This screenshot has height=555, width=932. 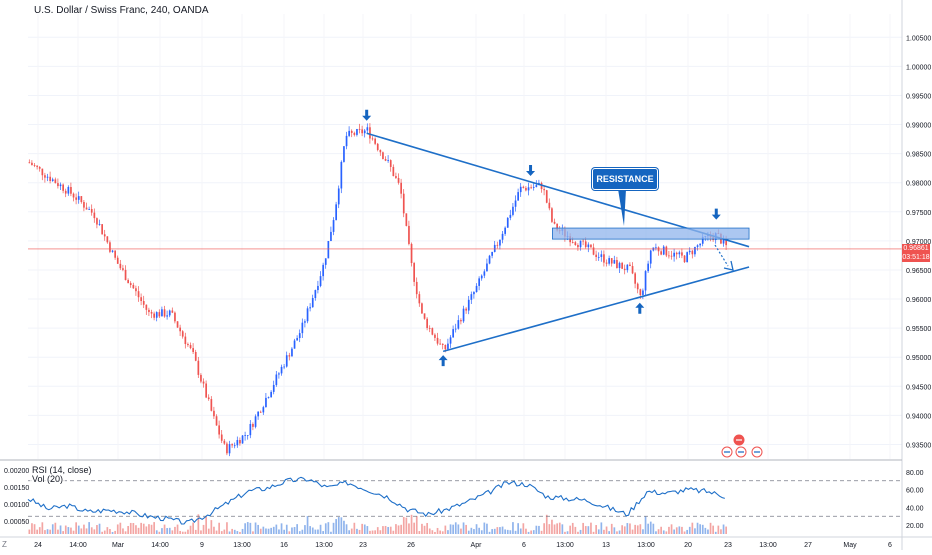 I want to click on vol-label: Vol (20), so click(x=48, y=479).